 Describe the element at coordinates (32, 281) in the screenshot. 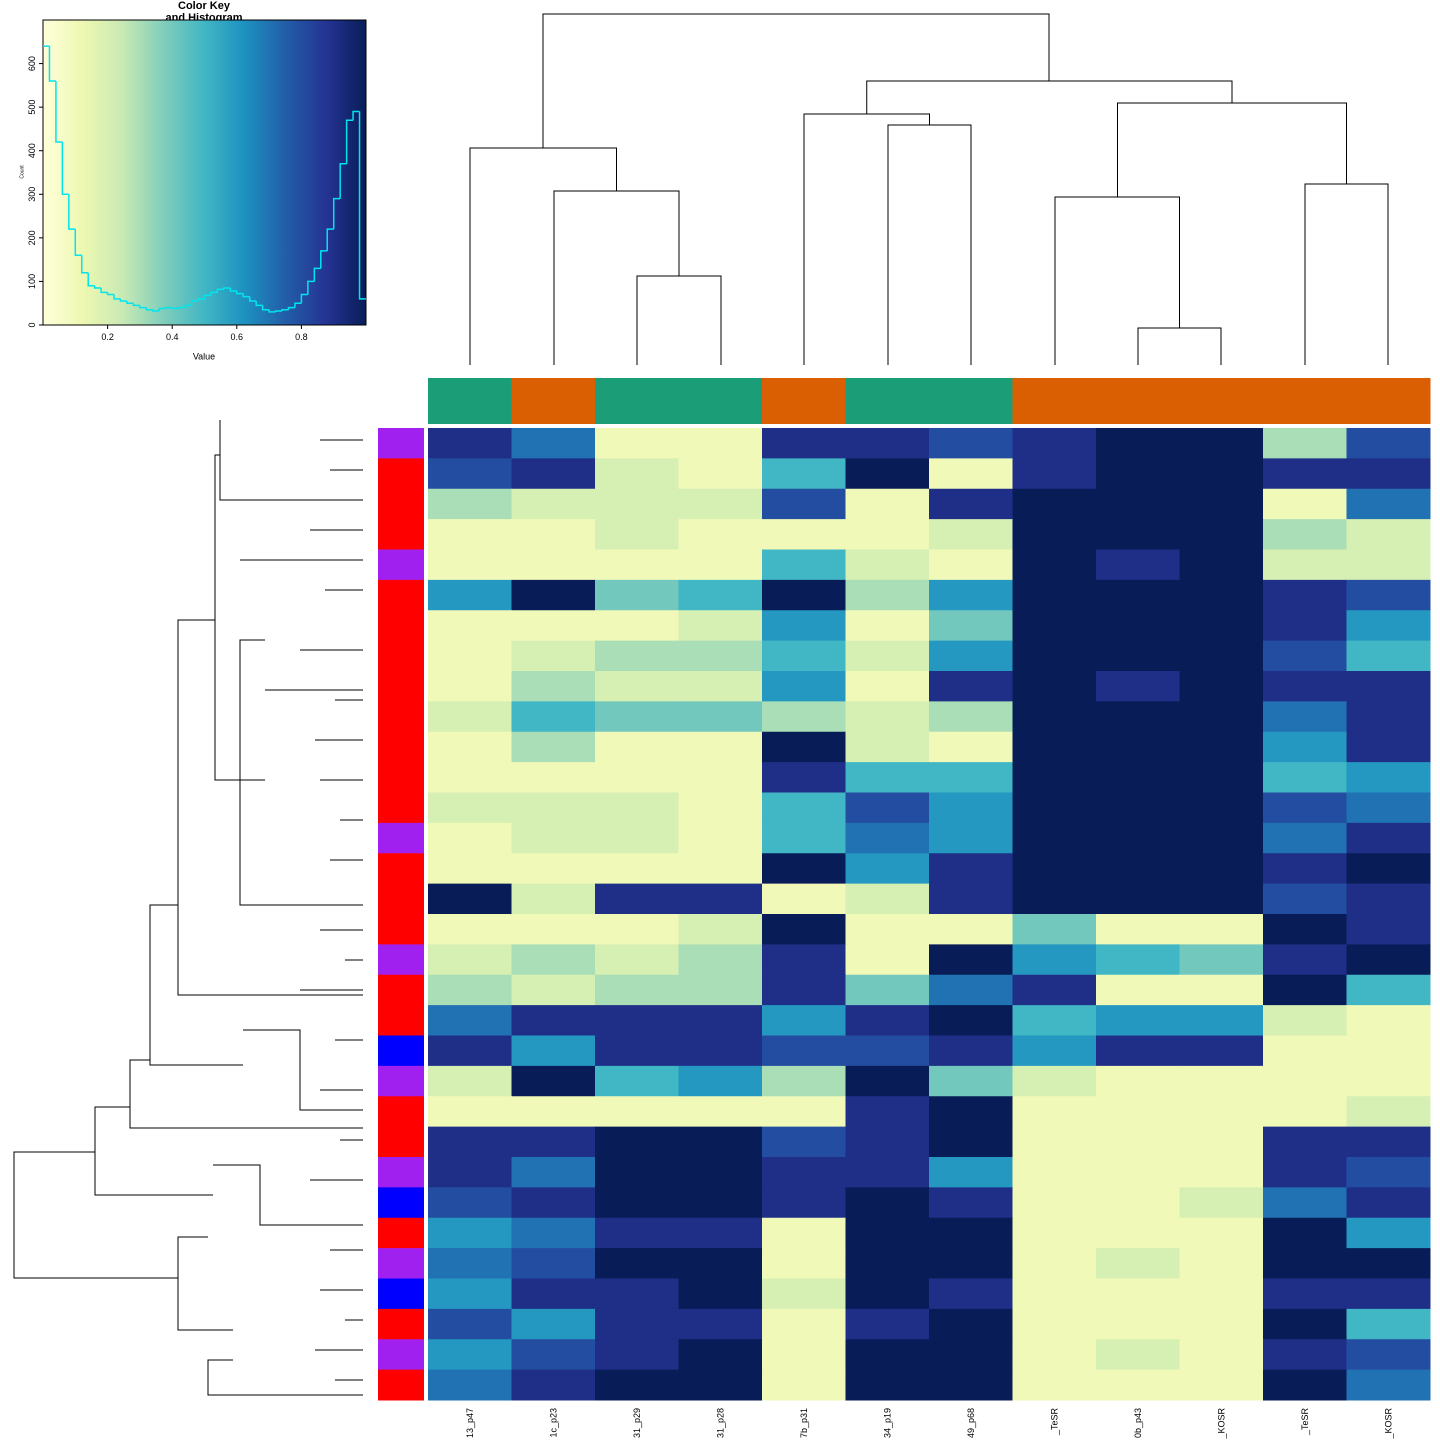

I see `y-tick-label: 100` at that location.